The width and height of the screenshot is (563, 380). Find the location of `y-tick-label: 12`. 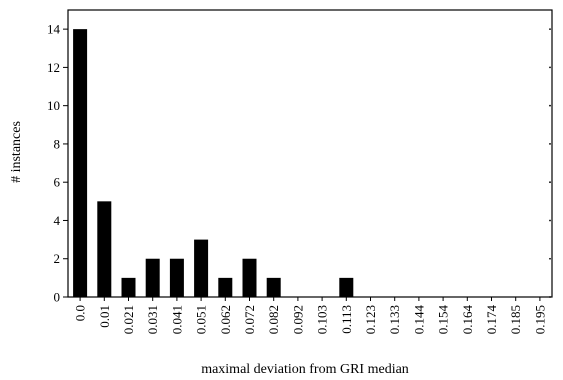

y-tick-label: 12 is located at coordinates (53, 67).